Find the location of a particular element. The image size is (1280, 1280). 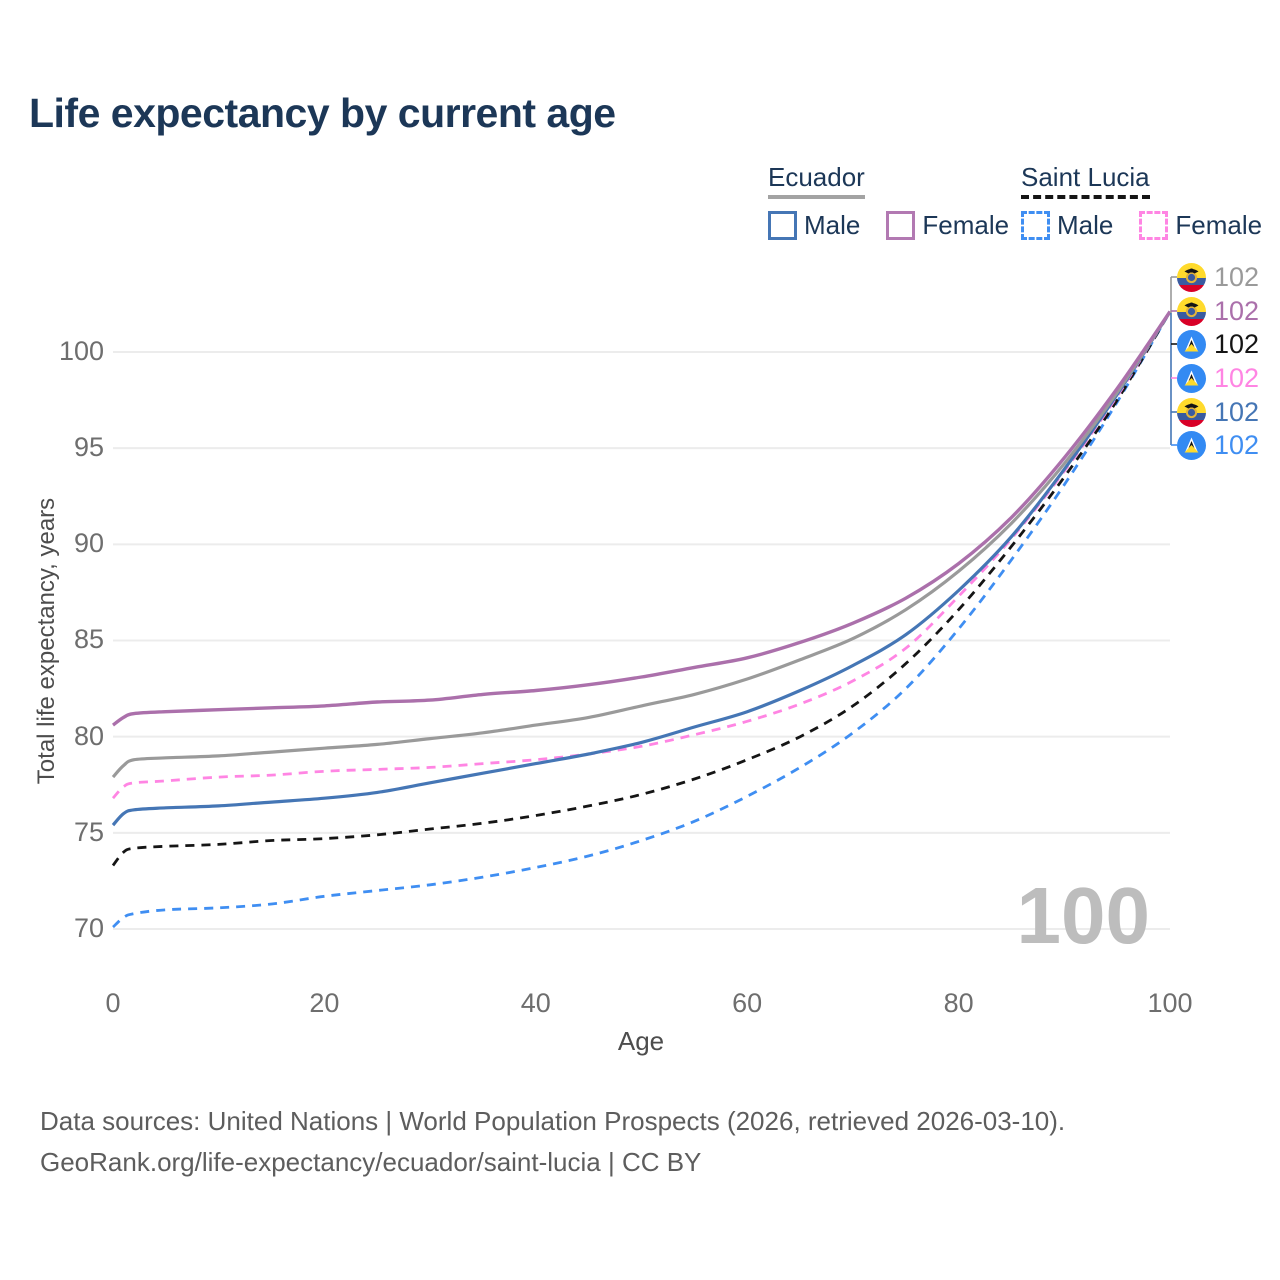

legend-country-label-ecuador: Ecuador is located at coordinates (816, 181).